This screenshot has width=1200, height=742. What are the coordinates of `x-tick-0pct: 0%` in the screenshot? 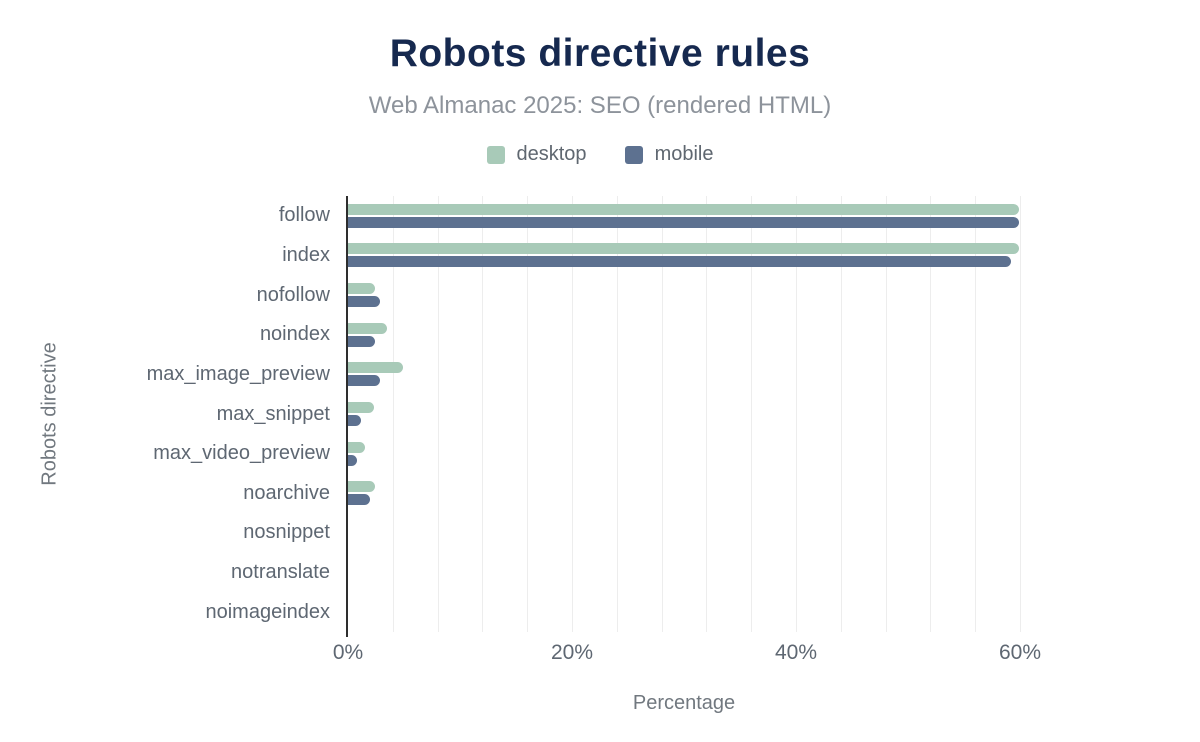 It's located at (348, 652).